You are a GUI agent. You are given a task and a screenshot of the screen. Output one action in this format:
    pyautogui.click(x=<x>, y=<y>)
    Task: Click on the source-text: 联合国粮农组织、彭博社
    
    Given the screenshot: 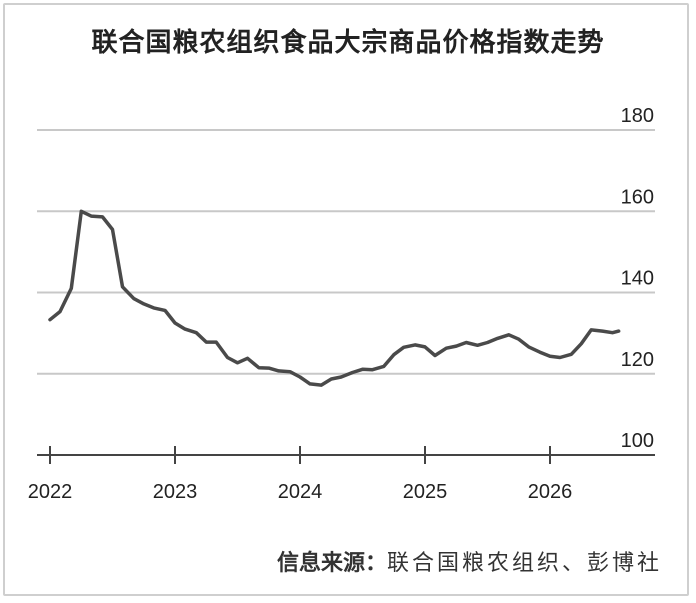 What is the action you would take?
    pyautogui.click(x=524, y=563)
    